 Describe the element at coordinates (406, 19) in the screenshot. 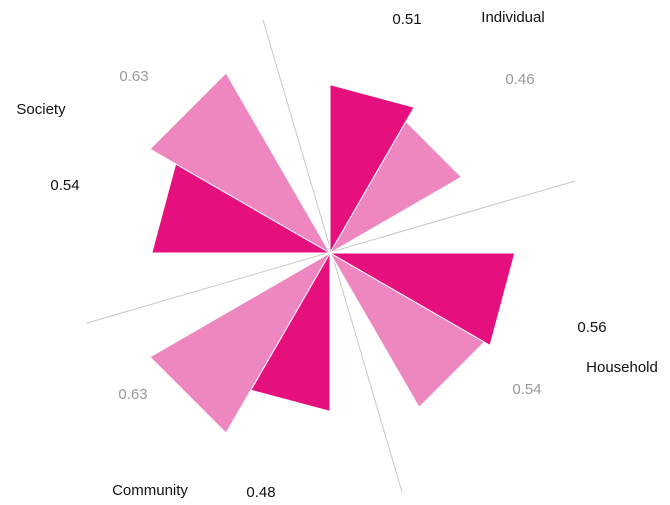

I see `value-label: 0.51` at that location.